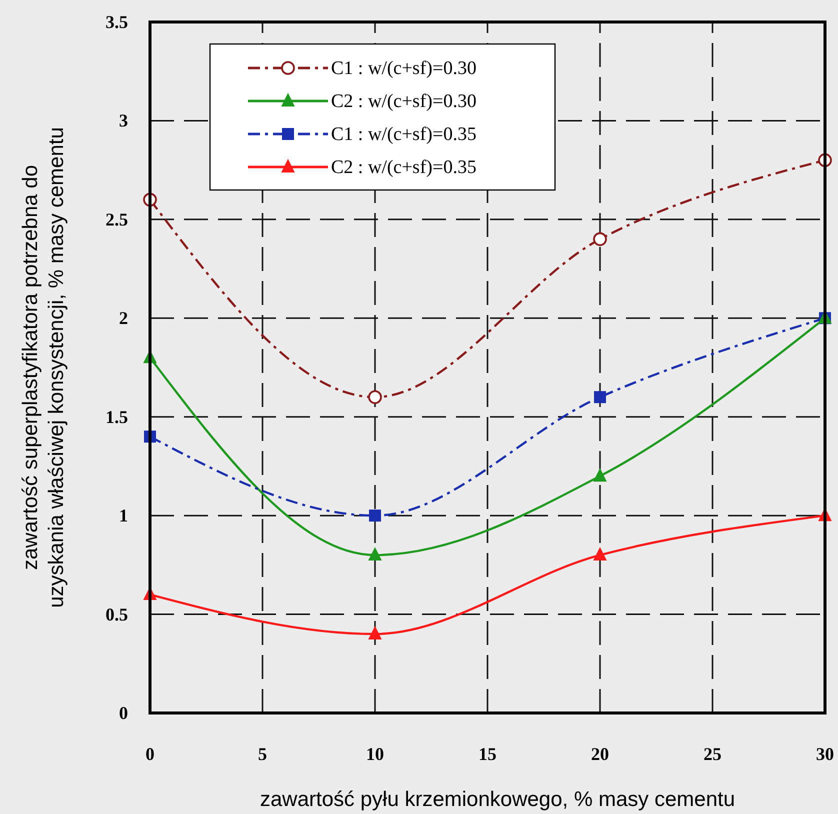 The height and width of the screenshot is (814, 838). What do you see at coordinates (123, 318) in the screenshot?
I see `y-tick-label: 2` at bounding box center [123, 318].